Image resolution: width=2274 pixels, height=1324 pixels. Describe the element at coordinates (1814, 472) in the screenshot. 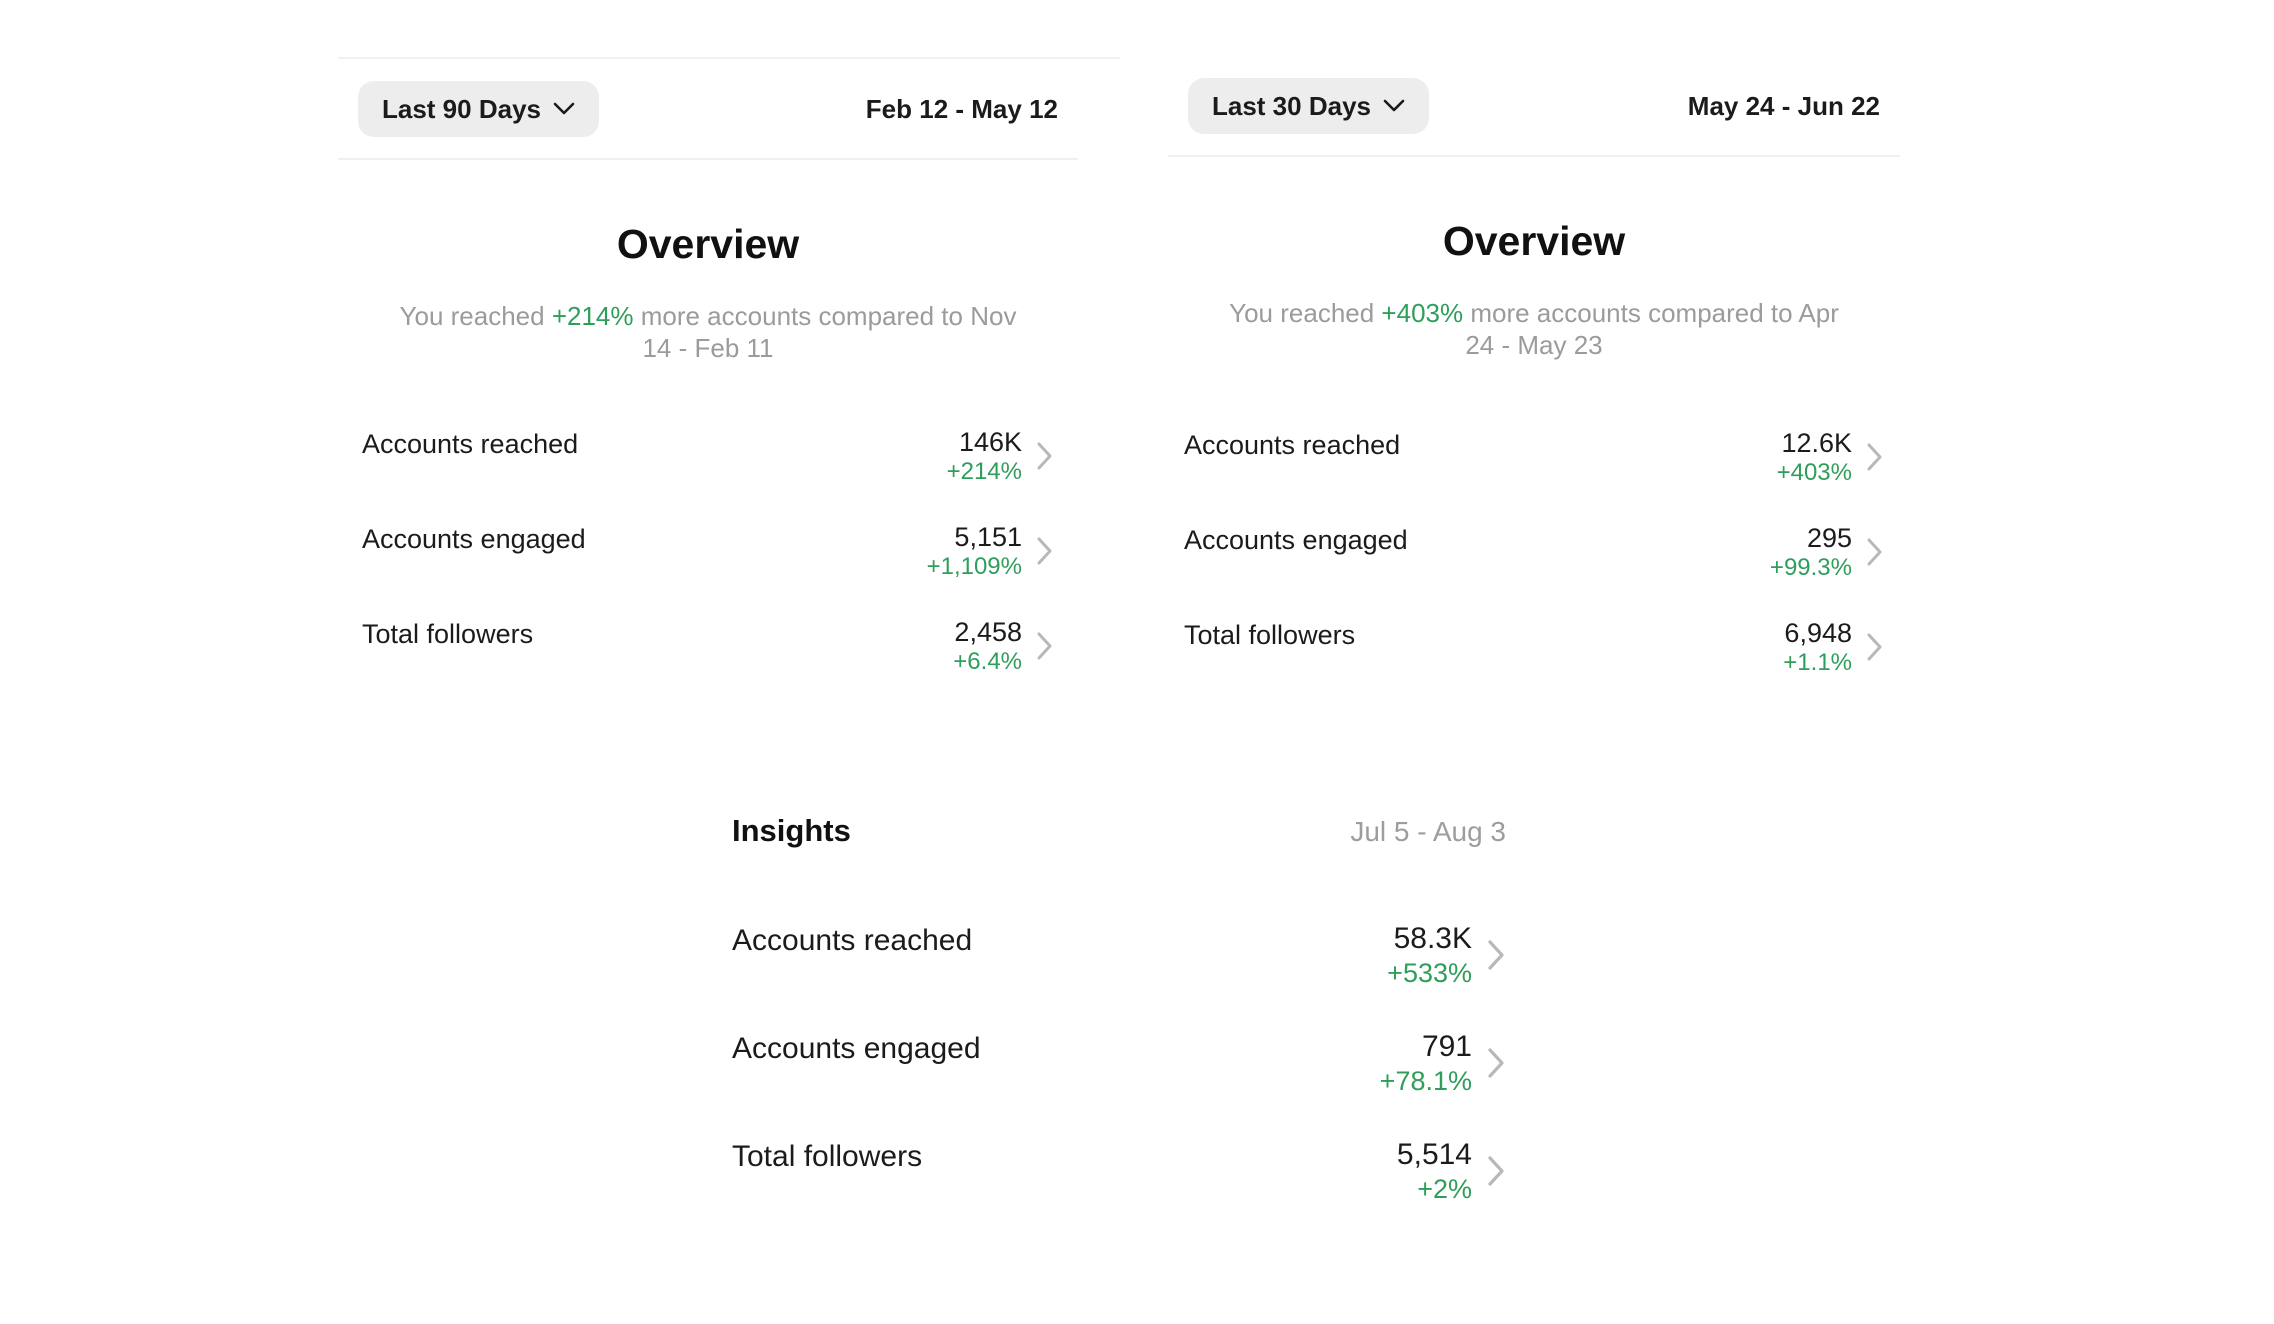

I see `metric-delta: +403%` at that location.